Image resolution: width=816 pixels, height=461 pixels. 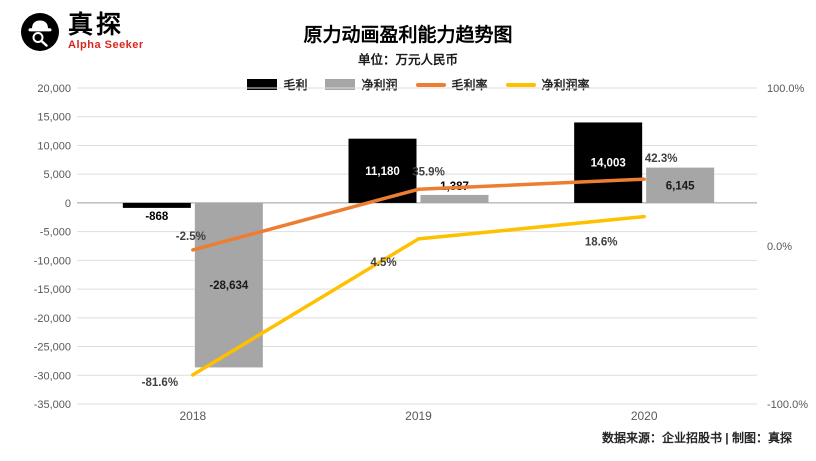 I want to click on left-axis-tick-label: 10,000, so click(x=54, y=146).